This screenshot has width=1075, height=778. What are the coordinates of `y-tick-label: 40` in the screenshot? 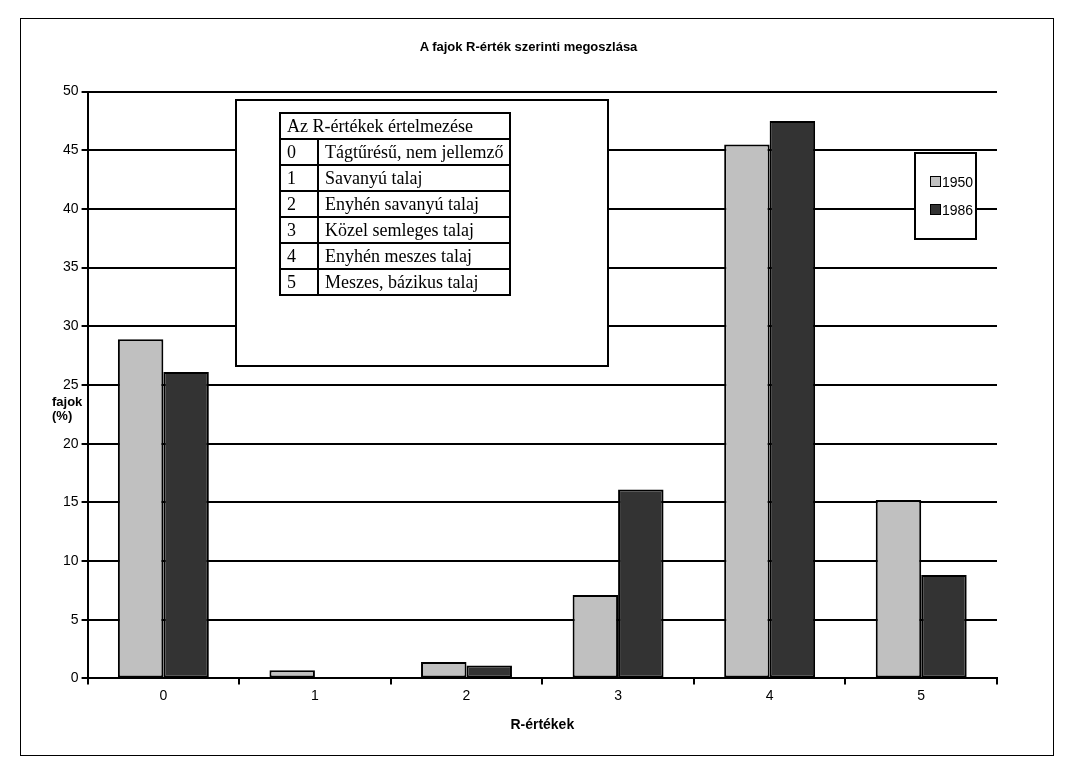 It's located at (70, 207).